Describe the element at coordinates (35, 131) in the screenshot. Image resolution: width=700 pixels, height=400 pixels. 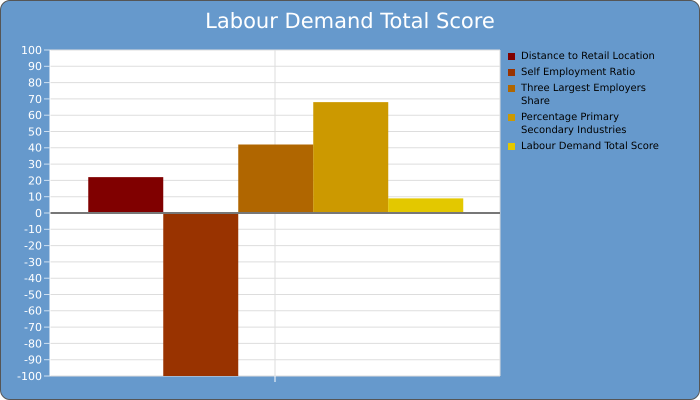
I see `y-tick-label: 50` at that location.